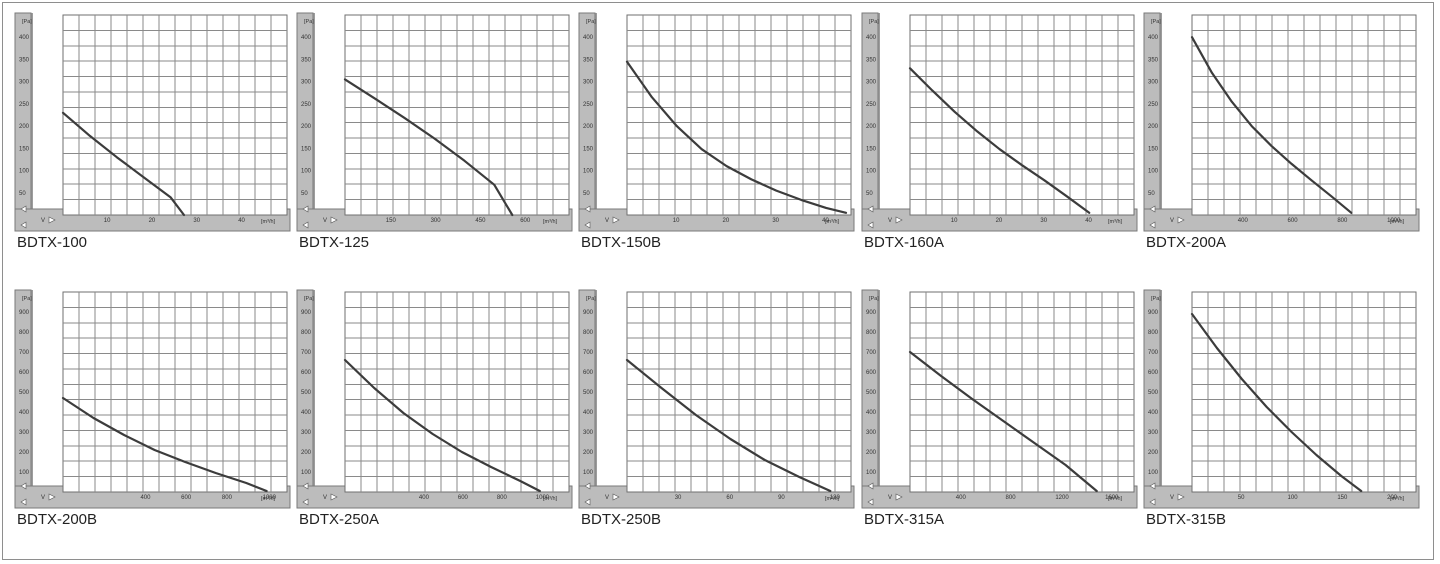 The image size is (1440, 564). Describe the element at coordinates (1293, 498) in the screenshot. I see `x-tick-label: 100` at that location.